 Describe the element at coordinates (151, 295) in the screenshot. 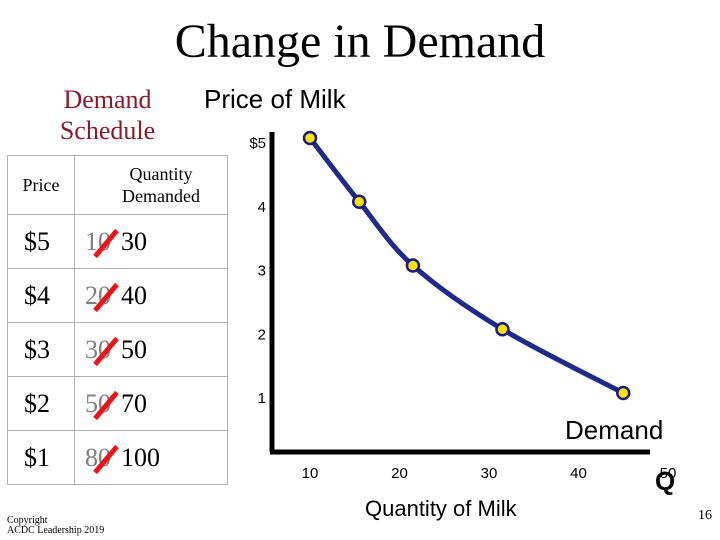

I see `quantity-cell: 20 40` at that location.